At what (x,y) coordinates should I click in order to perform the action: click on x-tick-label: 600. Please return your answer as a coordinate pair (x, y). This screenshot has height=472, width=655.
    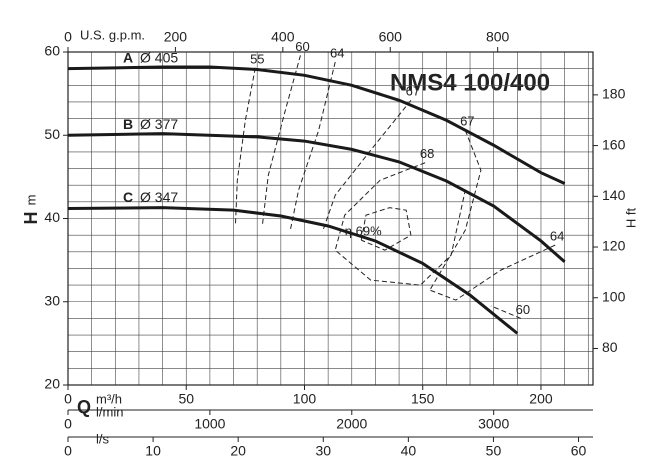
    Looking at the image, I should click on (391, 37).